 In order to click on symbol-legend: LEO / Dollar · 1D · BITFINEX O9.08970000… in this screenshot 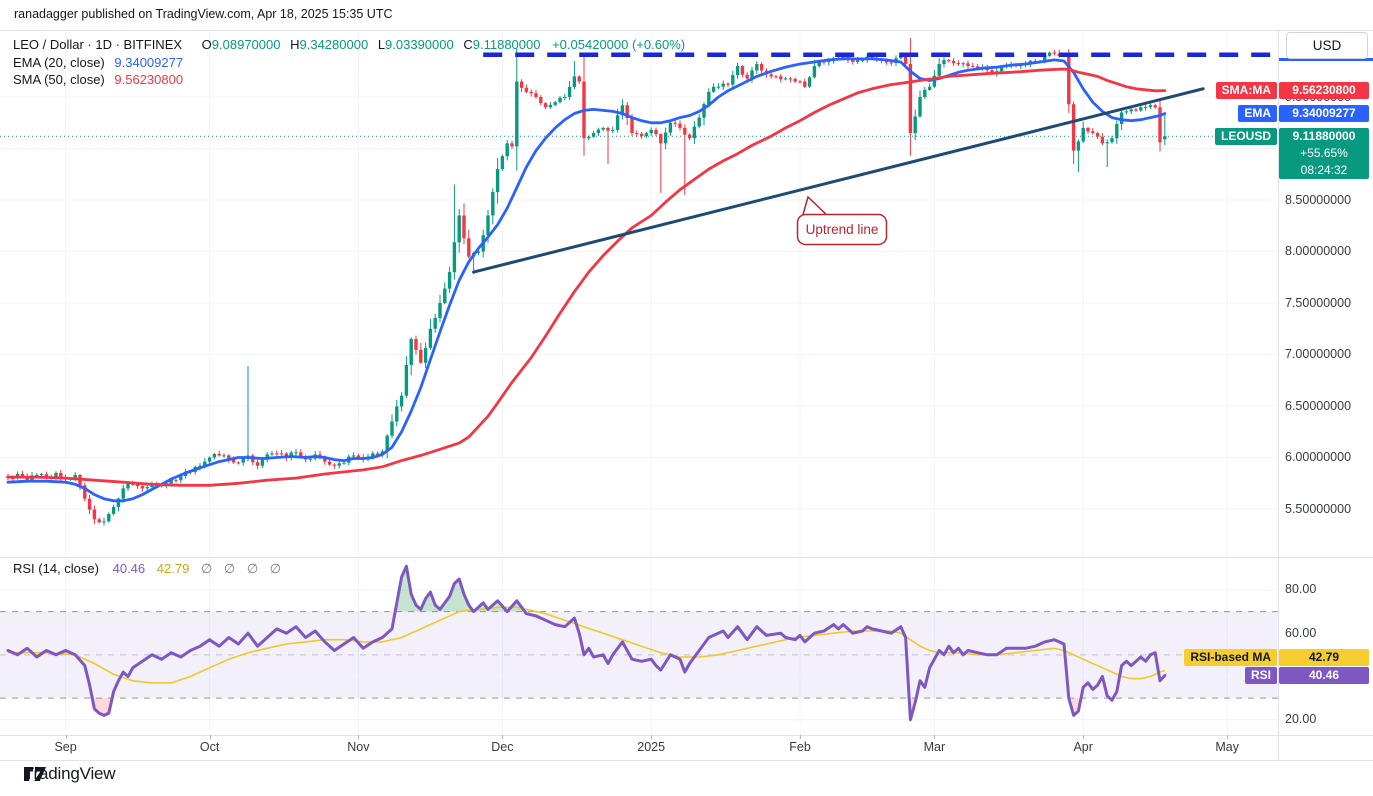, I will do `click(349, 62)`.